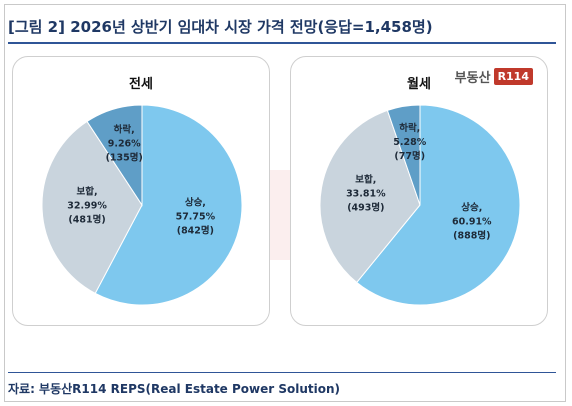  Describe the element at coordinates (409, 142) in the screenshot. I see `slice-label-fall-pct: 5.28%` at that location.